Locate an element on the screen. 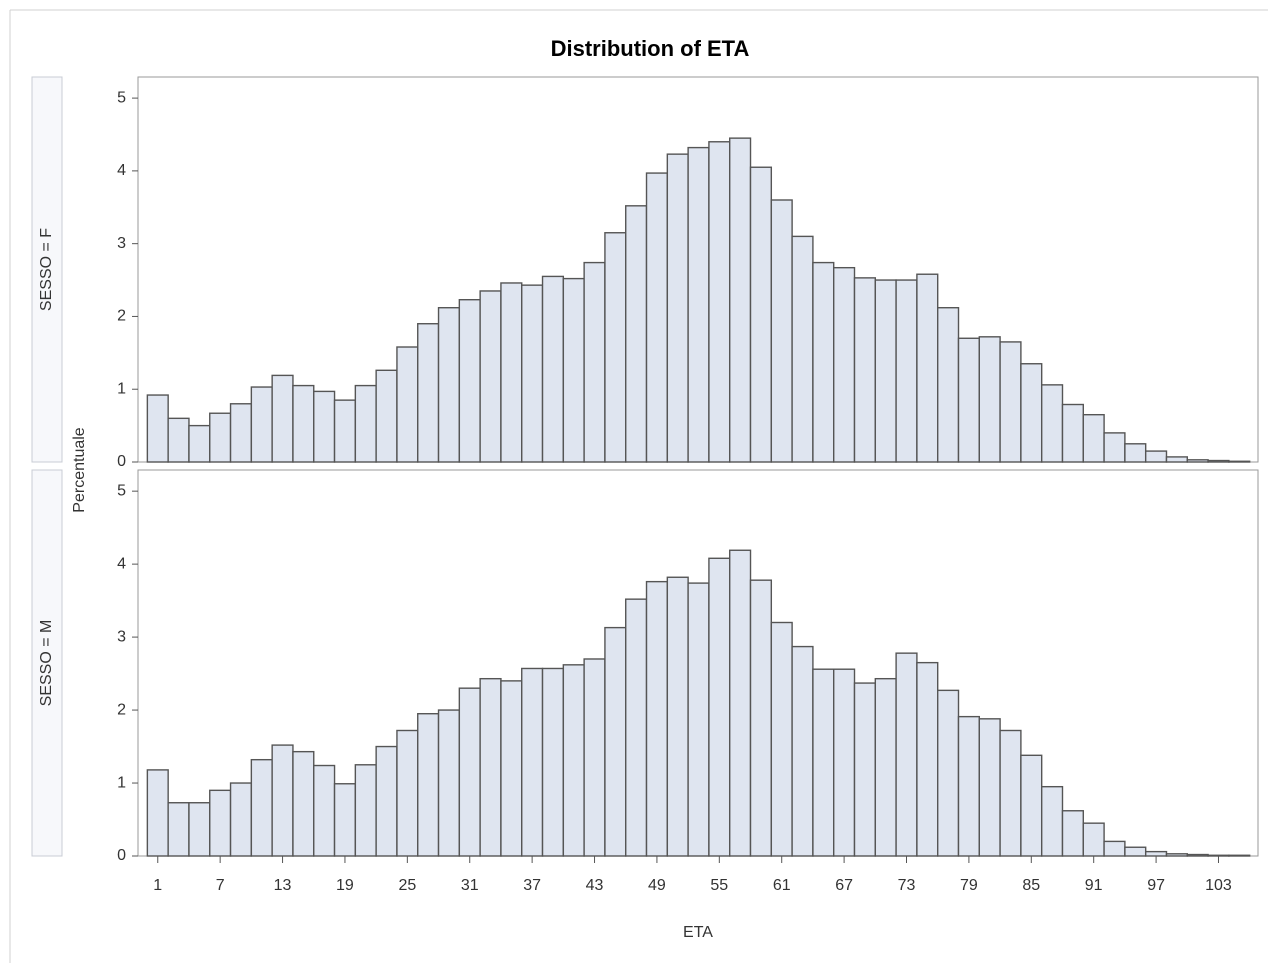 This screenshot has height=963, width=1268. x-tick-label: 67 is located at coordinates (844, 885).